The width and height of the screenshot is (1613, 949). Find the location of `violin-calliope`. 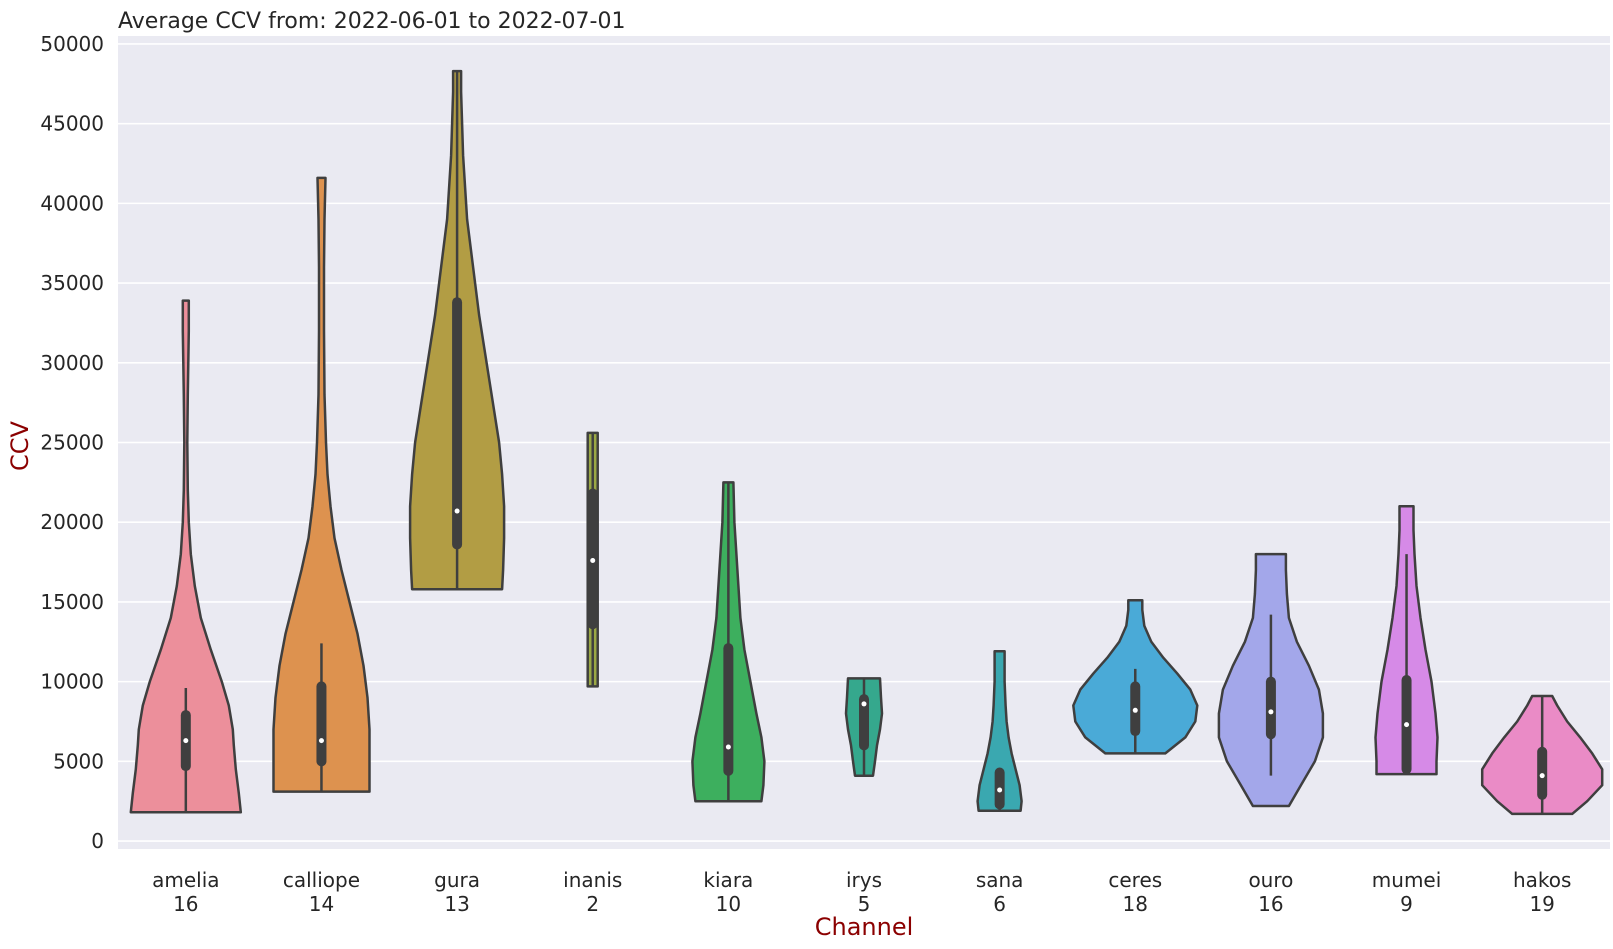

violin-calliope is located at coordinates (321, 484).